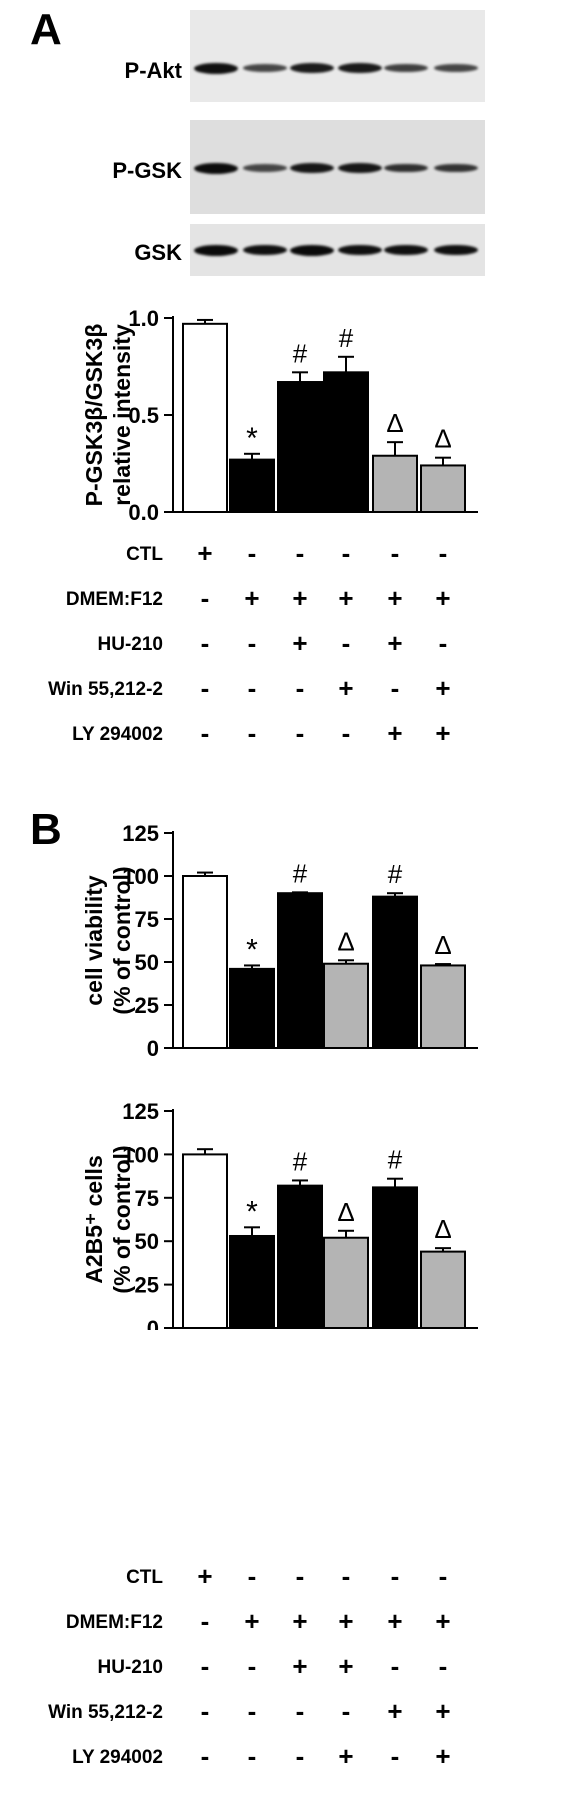 This screenshot has height=1800, width=567. Describe the element at coordinates (153, 1323) in the screenshot. I see `y-tick-label: 0` at that location.